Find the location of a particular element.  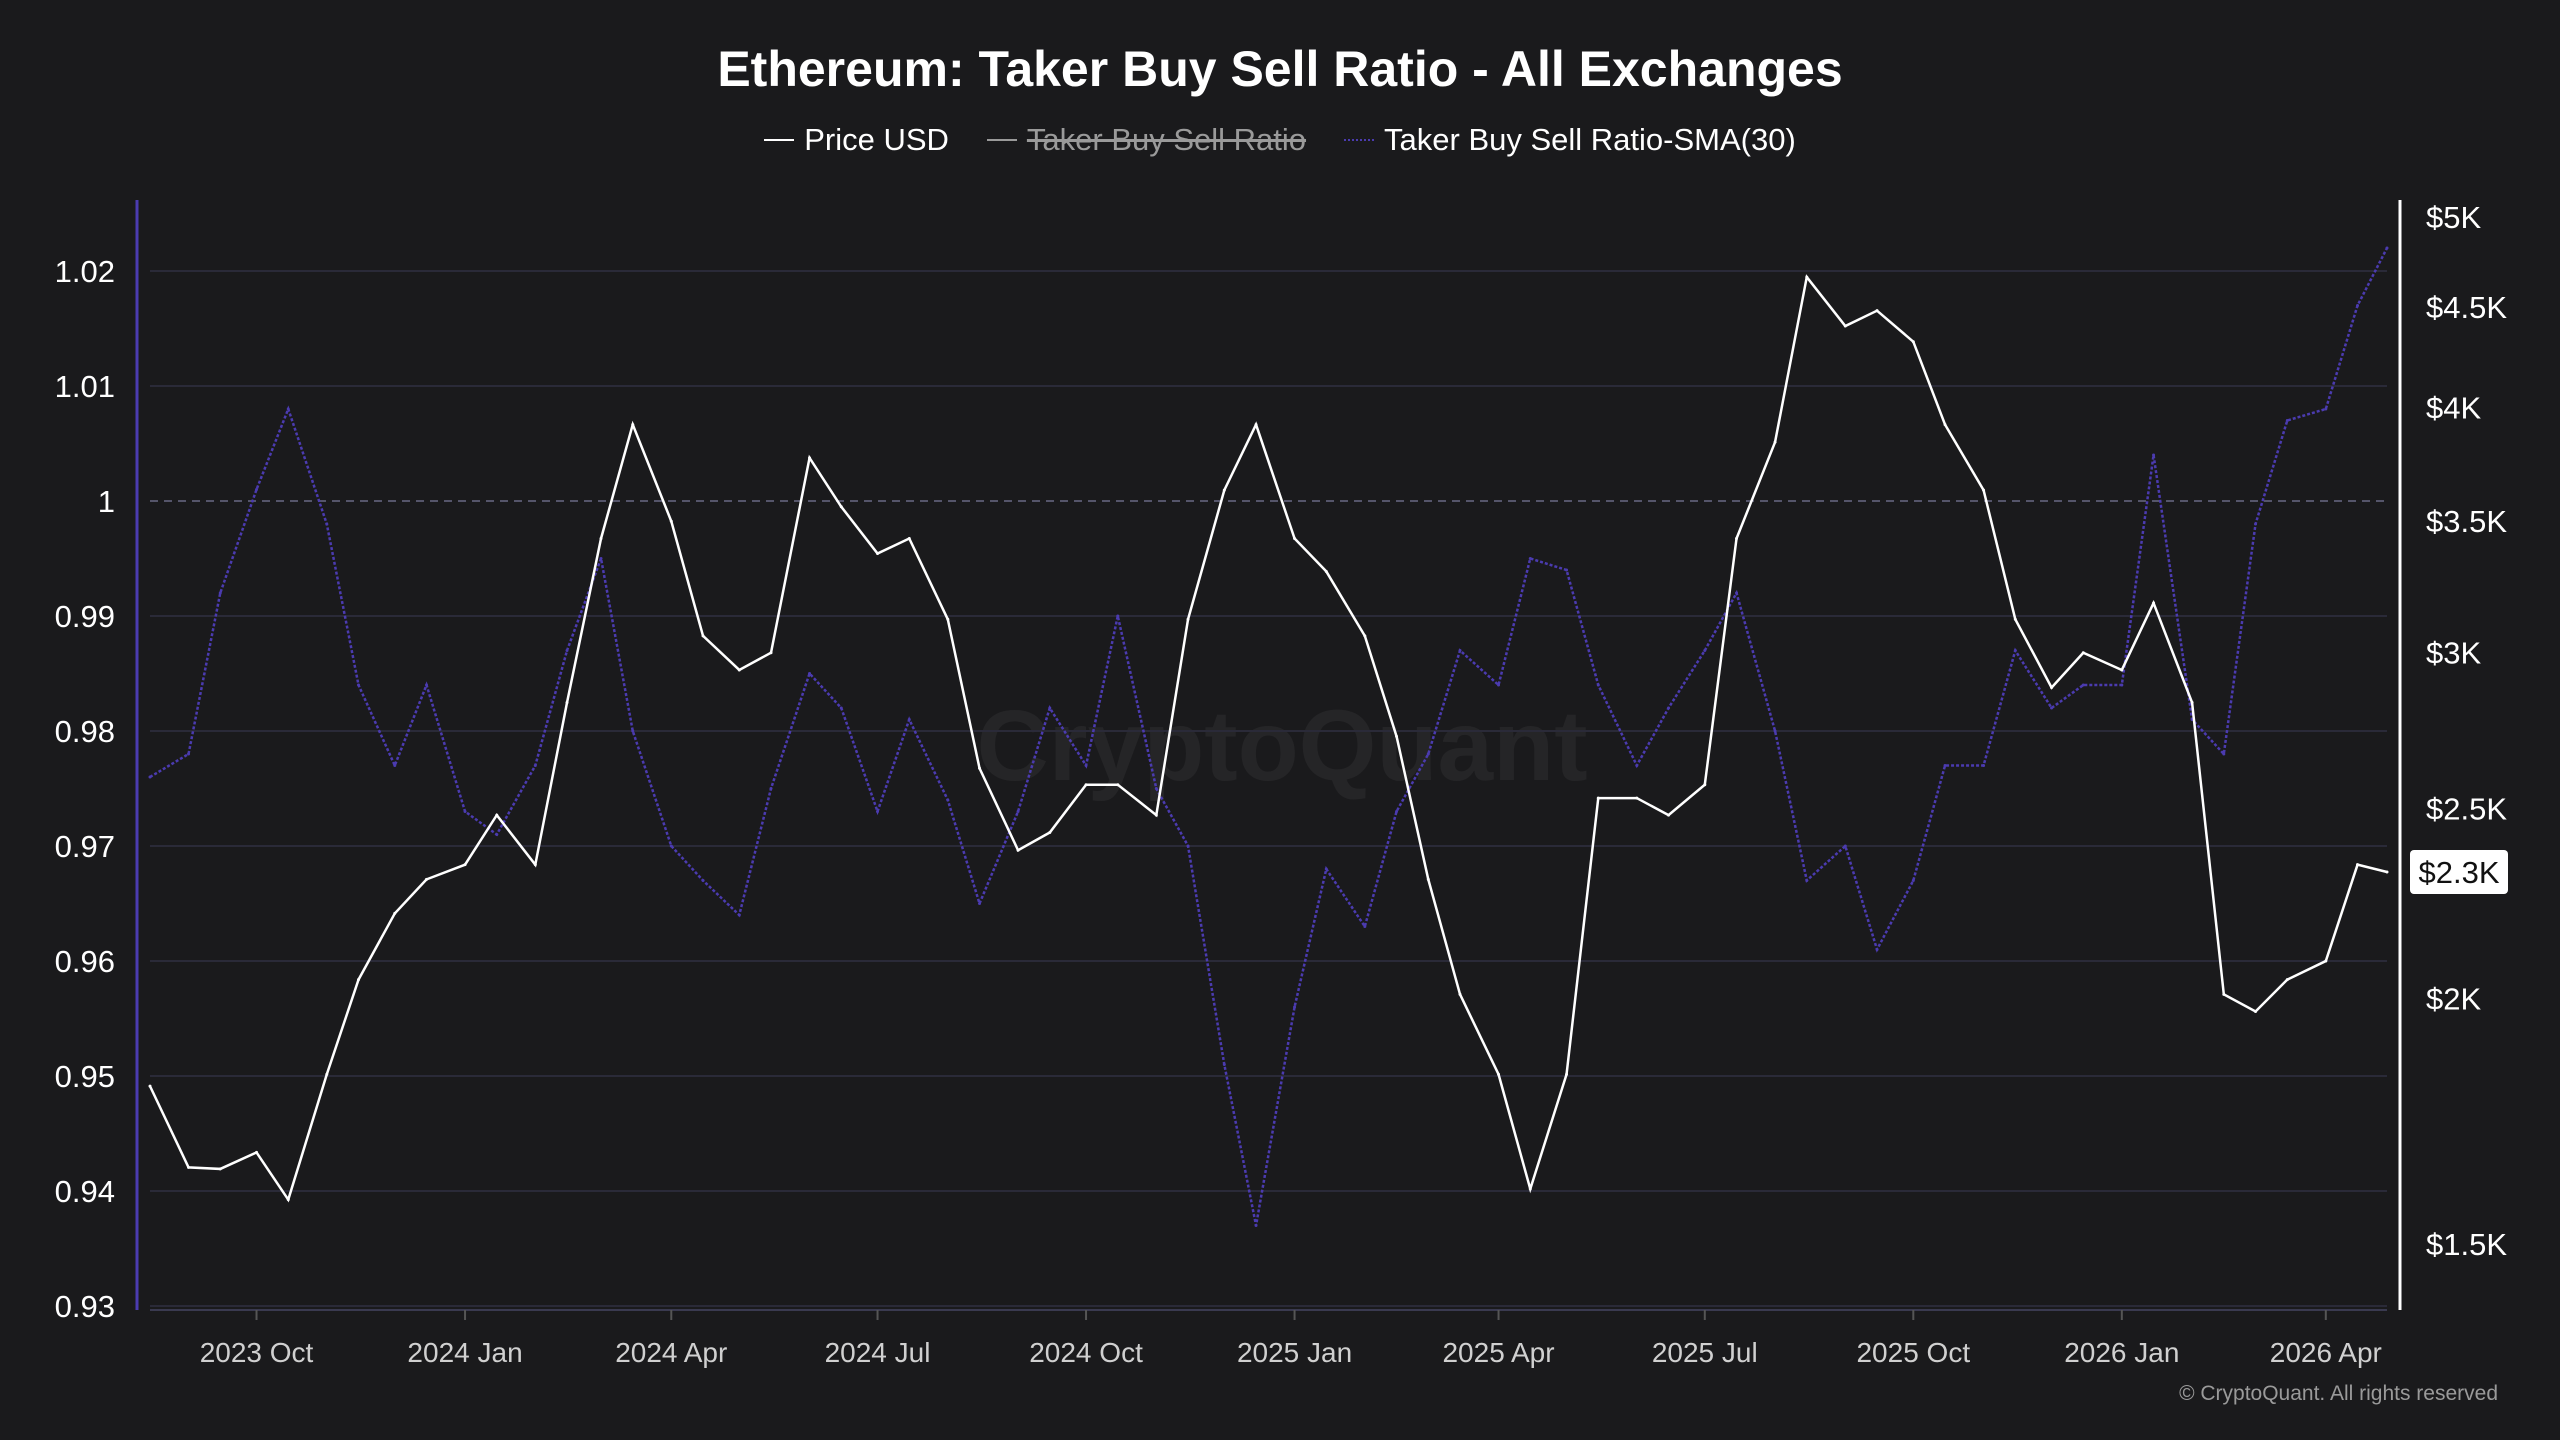

legend-label-sma: Taker Buy Sell Ratio-SMA(30) is located at coordinates (1590, 139).